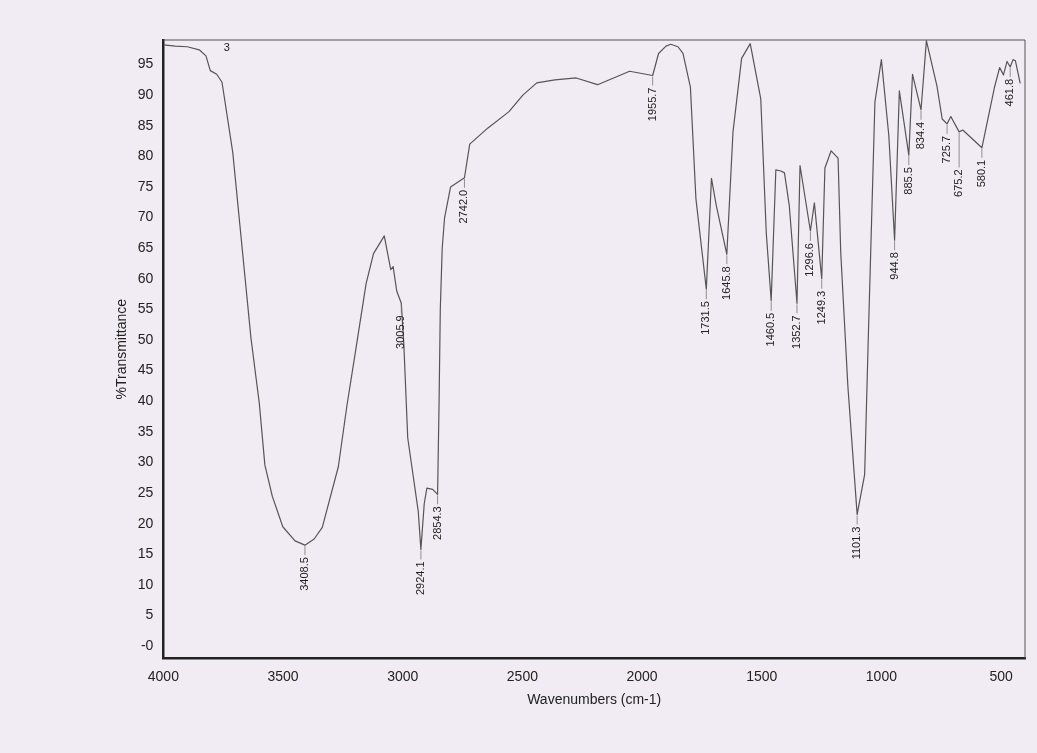 Image resolution: width=1037 pixels, height=753 pixels. Describe the element at coordinates (419, 578) in the screenshot. I see `annotation: 2924.1` at that location.